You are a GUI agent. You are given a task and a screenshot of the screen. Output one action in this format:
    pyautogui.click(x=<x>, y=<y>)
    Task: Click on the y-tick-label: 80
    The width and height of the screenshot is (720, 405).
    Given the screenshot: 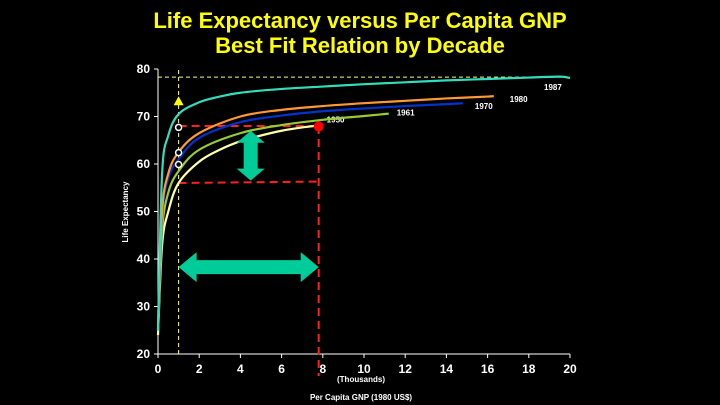 What is the action you would take?
    pyautogui.click(x=144, y=69)
    